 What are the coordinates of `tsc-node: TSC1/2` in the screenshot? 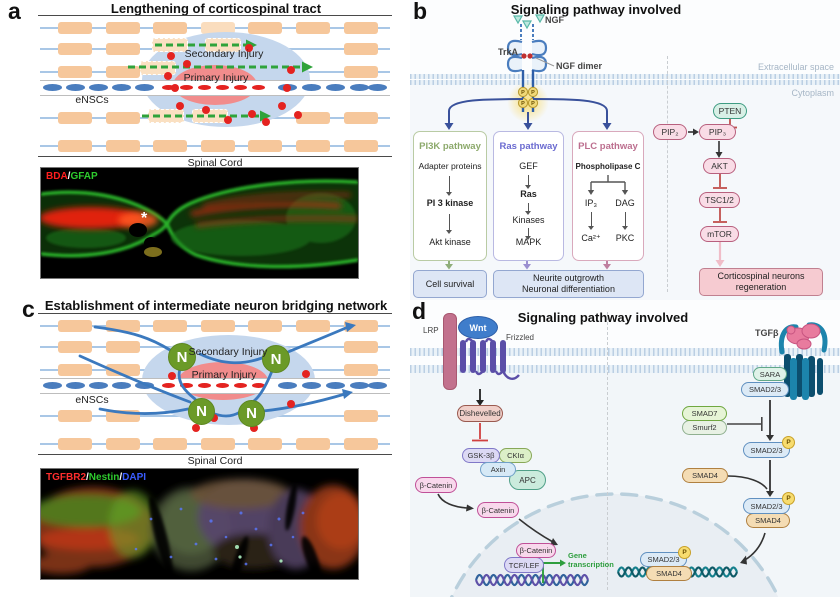 It's located at (719, 200).